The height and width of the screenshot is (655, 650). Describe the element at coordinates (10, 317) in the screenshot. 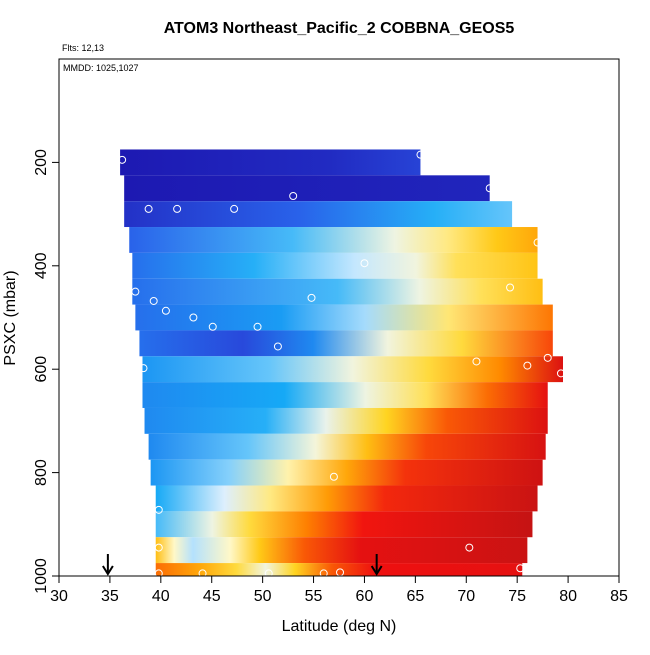

I see `y-axis-label: PSXC (mbar)` at that location.